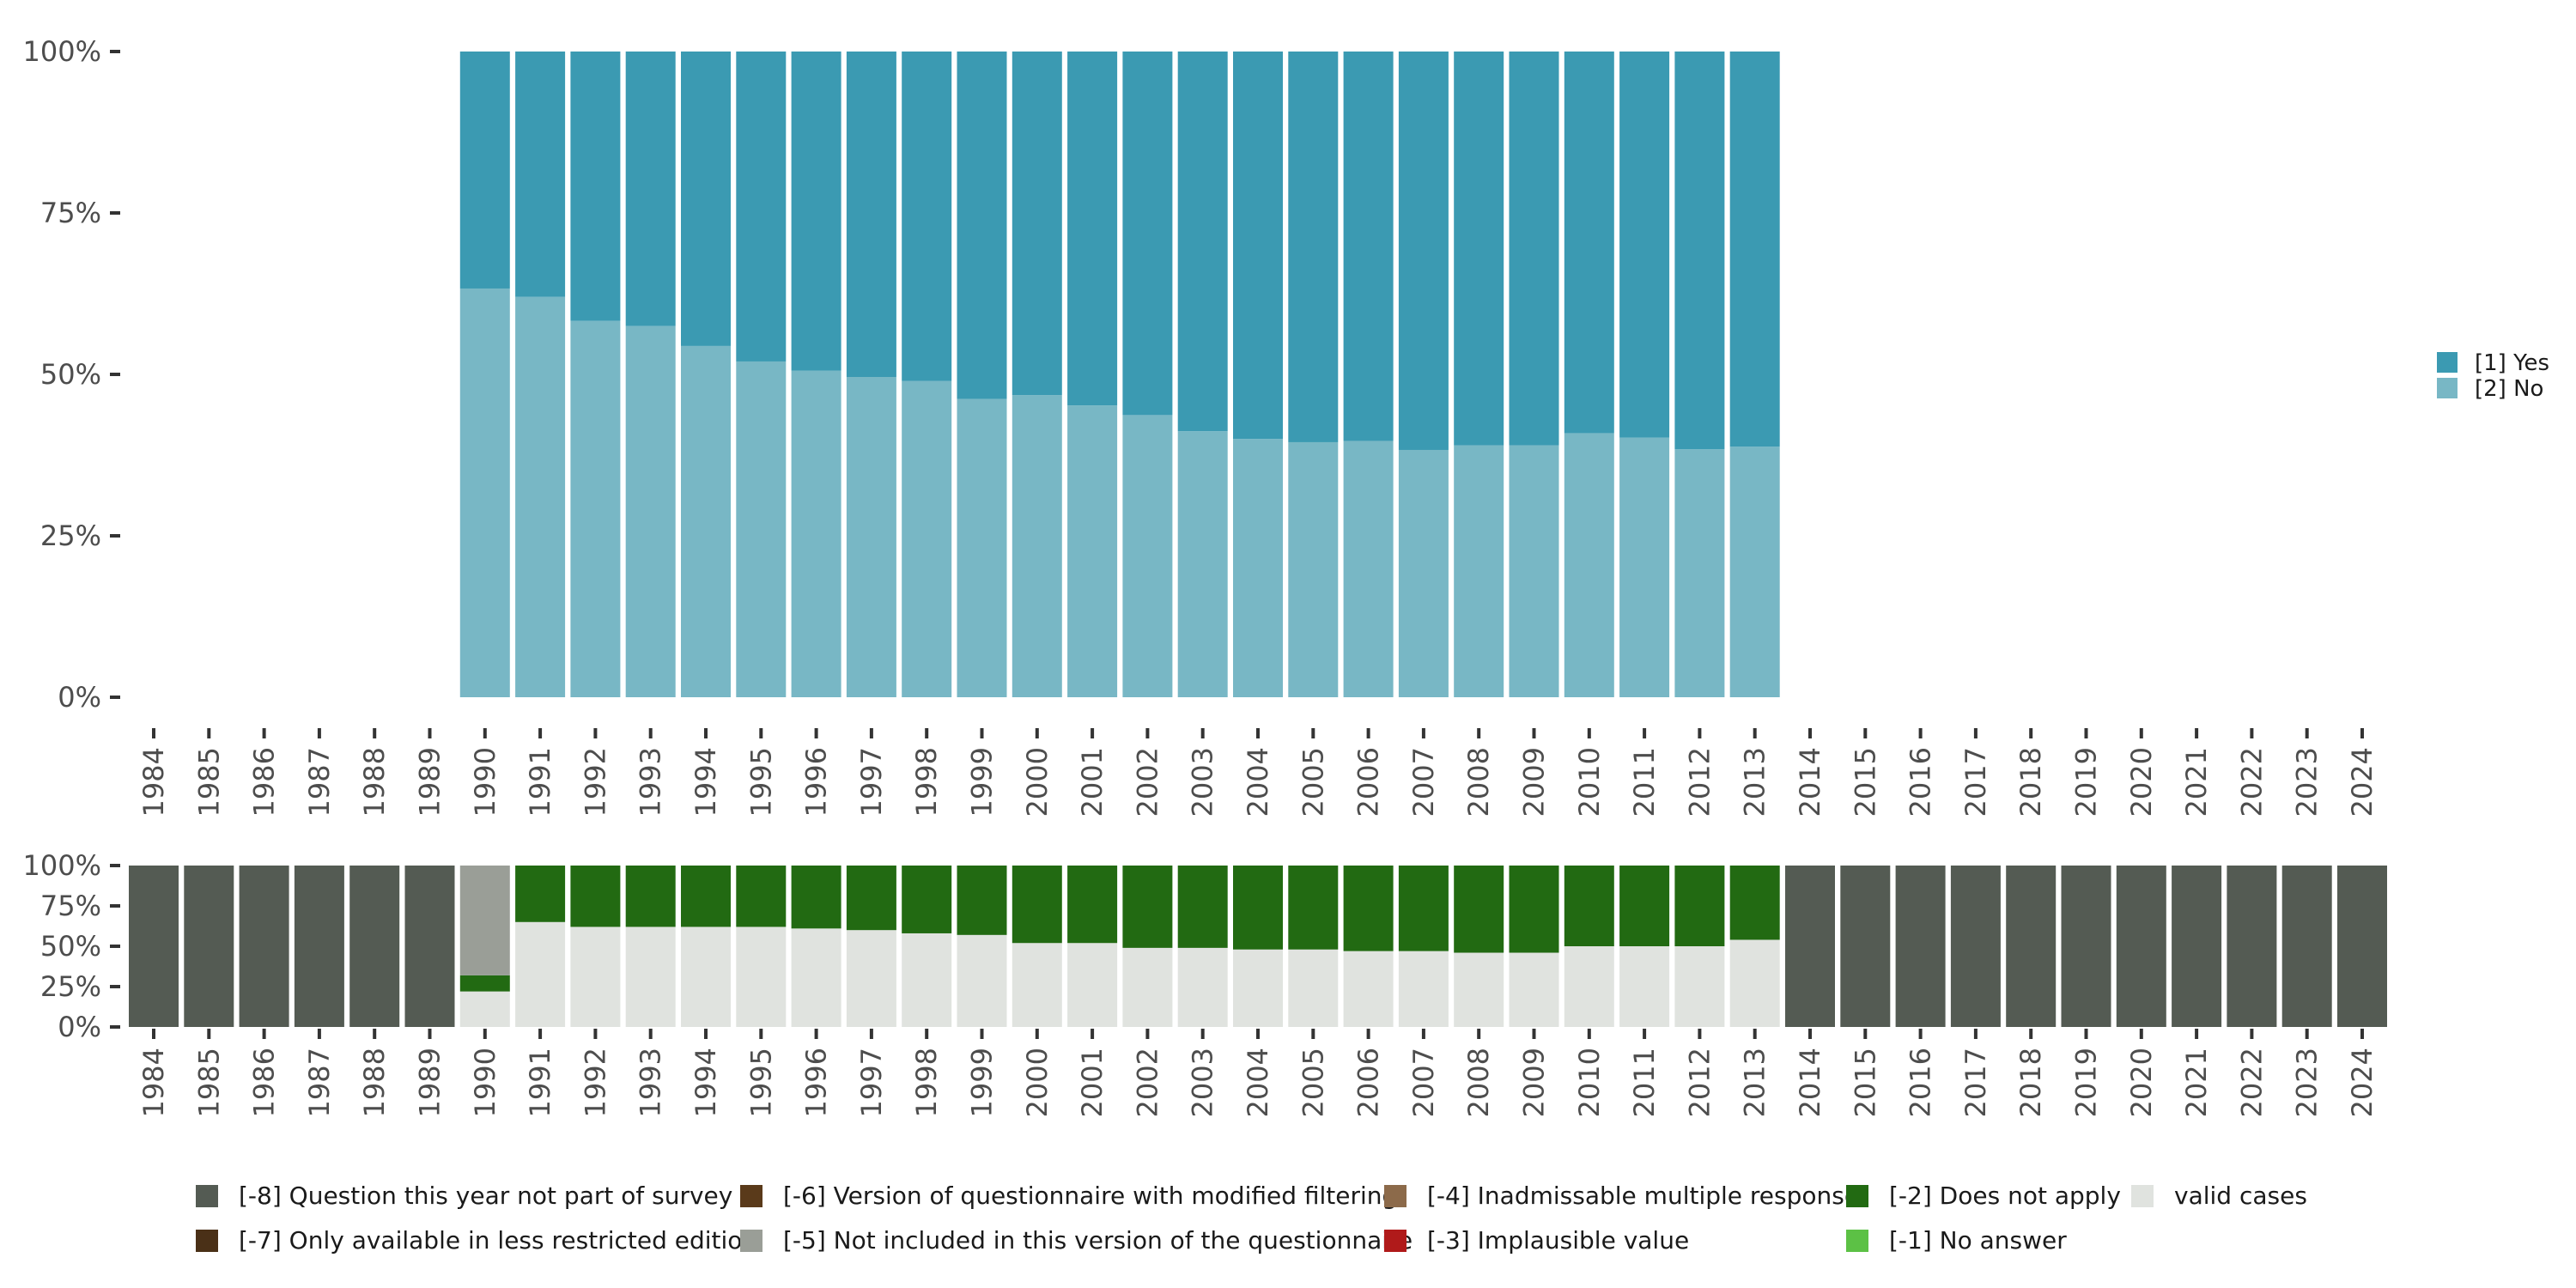 This screenshot has height=1288, width=2576. I want to click on missing-x-tick-label: 2016, so click(1921, 1082).